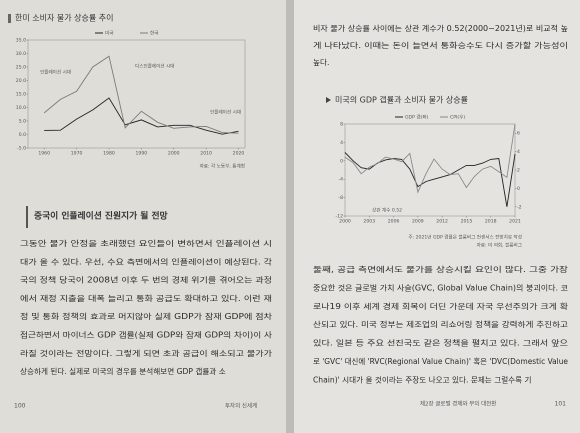 The image size is (580, 433). Describe the element at coordinates (518, 189) in the screenshot. I see `y2-tick-label: 0` at that location.